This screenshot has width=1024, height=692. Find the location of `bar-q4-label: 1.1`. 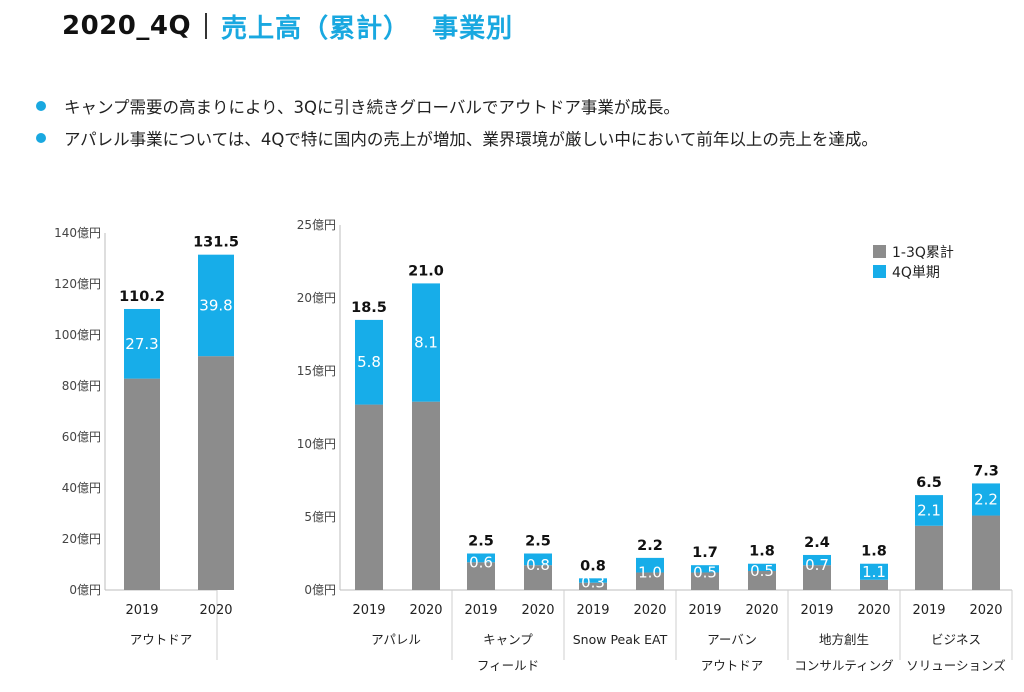

bar-q4-label: 1.1 is located at coordinates (874, 572).